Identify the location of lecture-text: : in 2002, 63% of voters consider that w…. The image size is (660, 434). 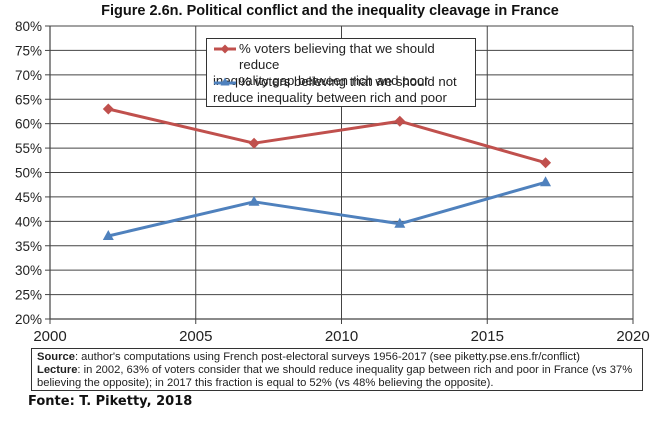
(335, 376).